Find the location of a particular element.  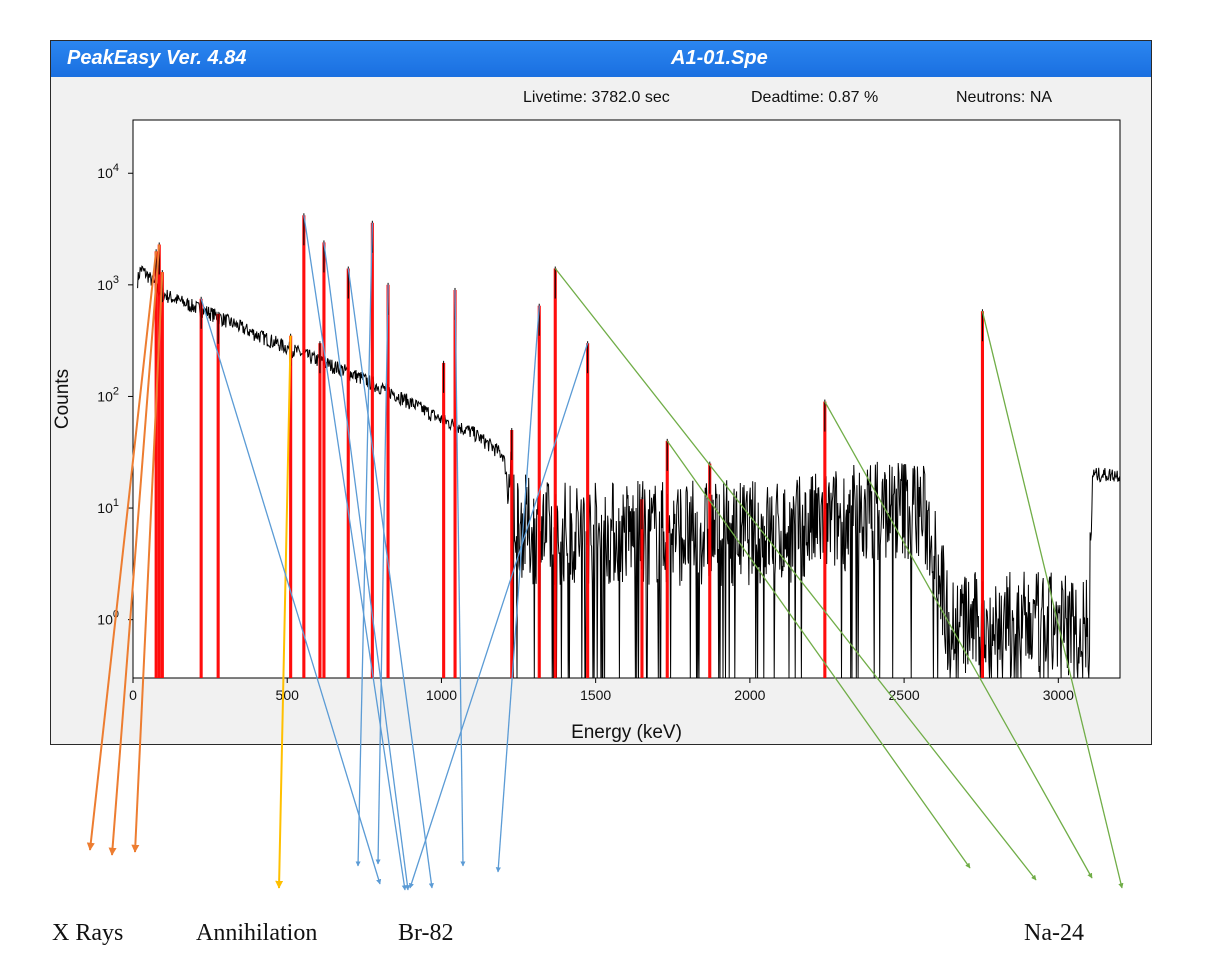

neutrons-readout: Neutrons: NA is located at coordinates (1004, 97).